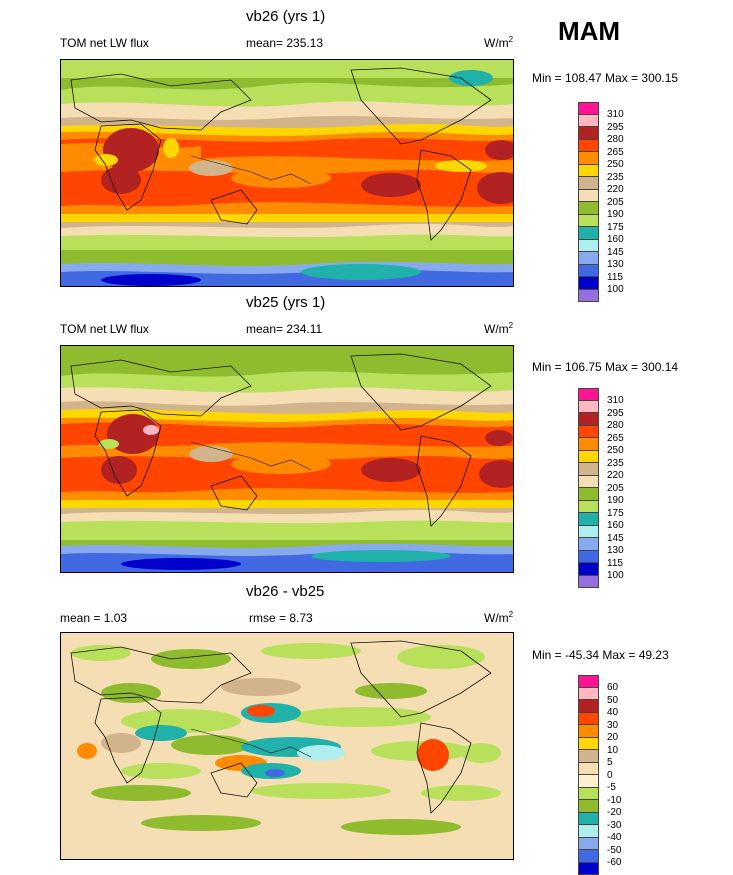 The height and width of the screenshot is (875, 733). Describe the element at coordinates (498, 329) in the screenshot. I see `panel2-unit-label: W/m2` at that location.